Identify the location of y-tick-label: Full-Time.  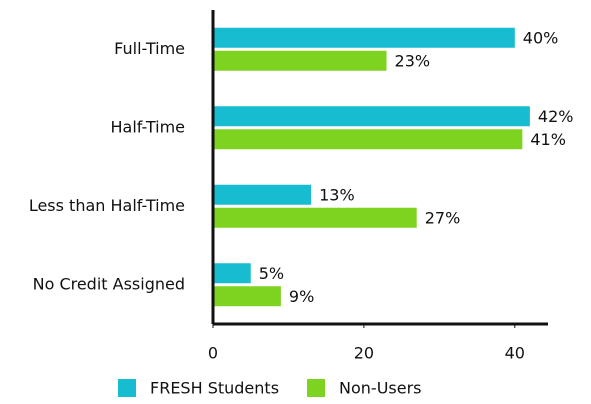
(149, 48).